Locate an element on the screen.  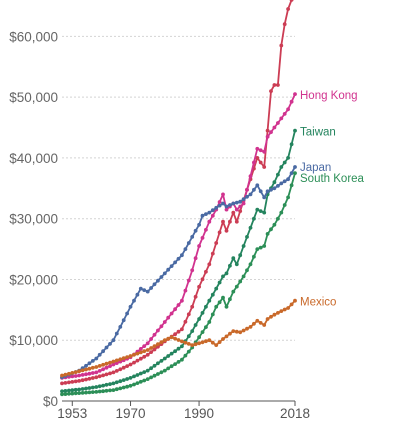
y-tick-label: $30,000 is located at coordinates (33, 219).